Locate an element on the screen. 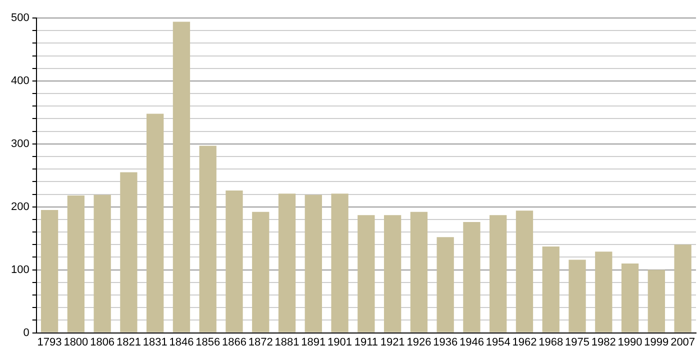 The width and height of the screenshot is (700, 360). x-tick-label: 1975 is located at coordinates (577, 342).